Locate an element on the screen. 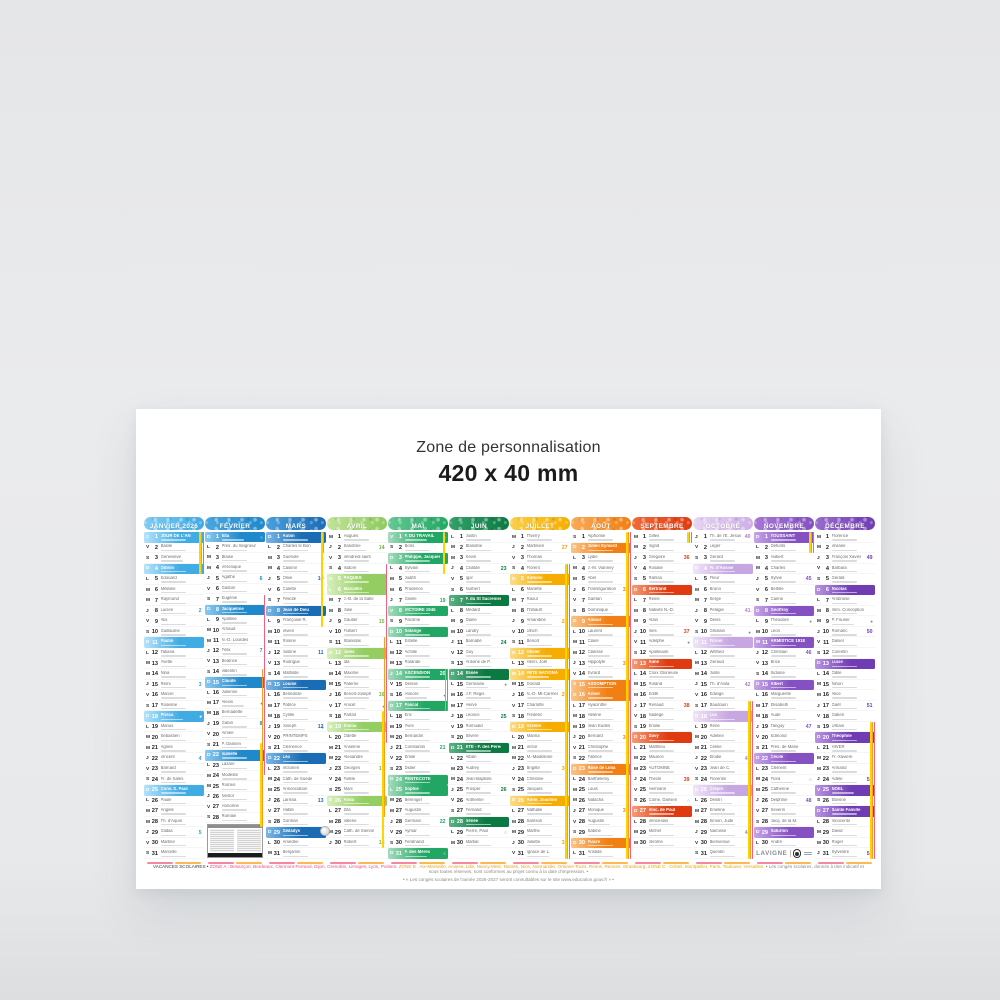 This screenshot has height=1000, width=1000. microtext-chunk is located at coordinates (859, 862).